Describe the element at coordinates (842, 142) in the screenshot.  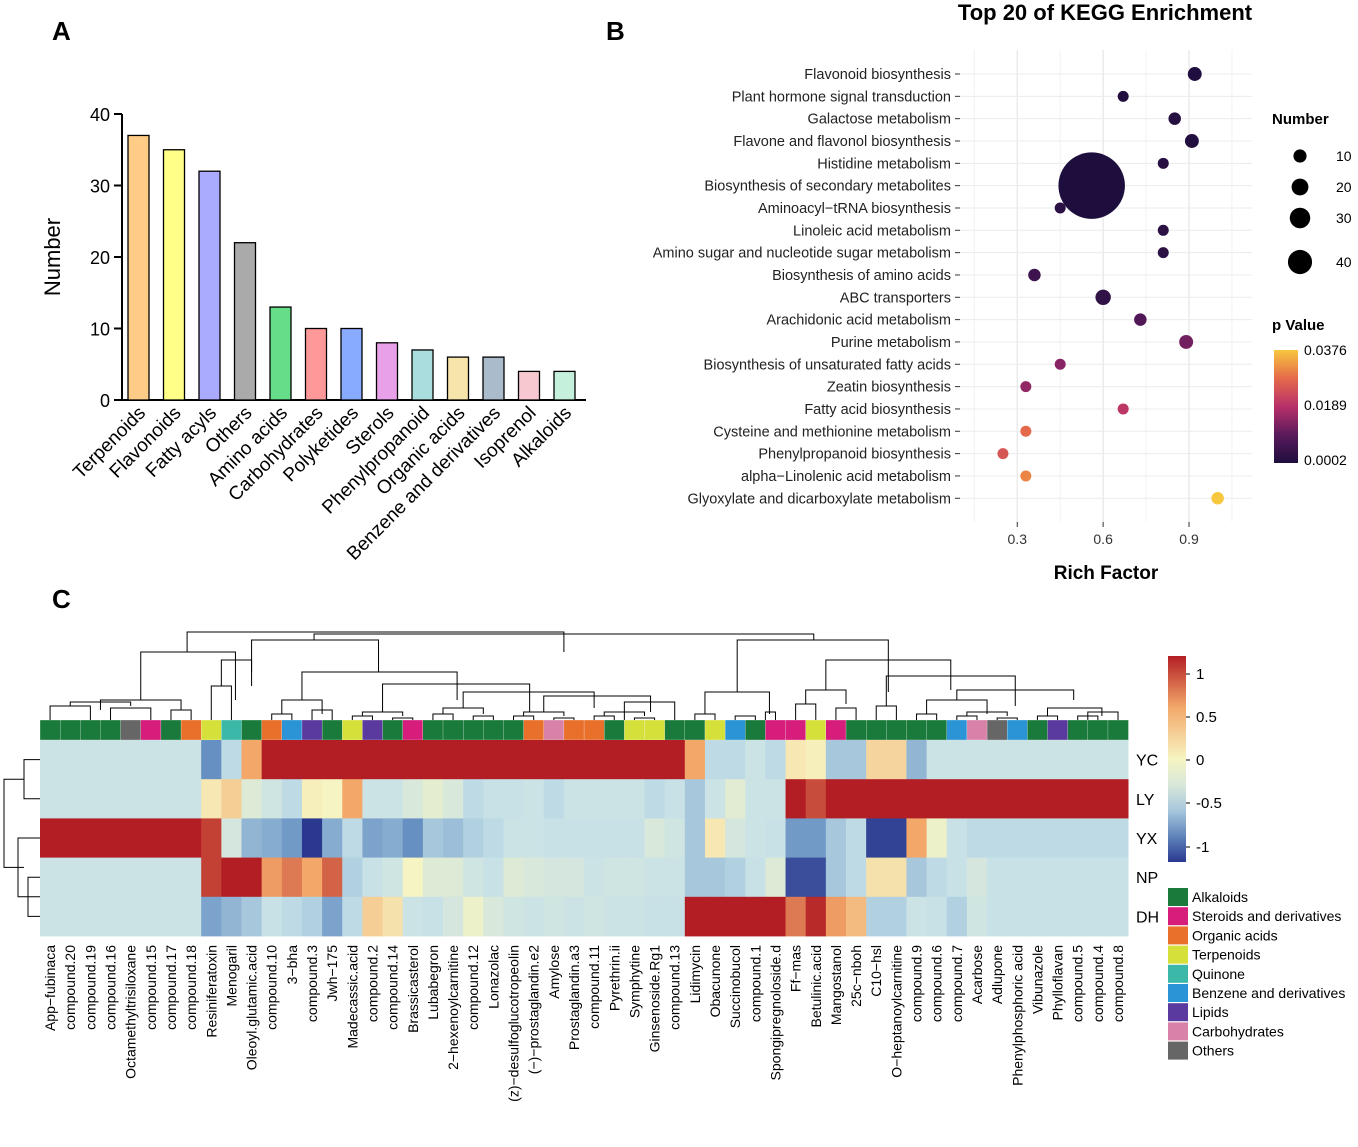
I see `pathway-label: Flavone and flavonol biosynthesis` at that location.